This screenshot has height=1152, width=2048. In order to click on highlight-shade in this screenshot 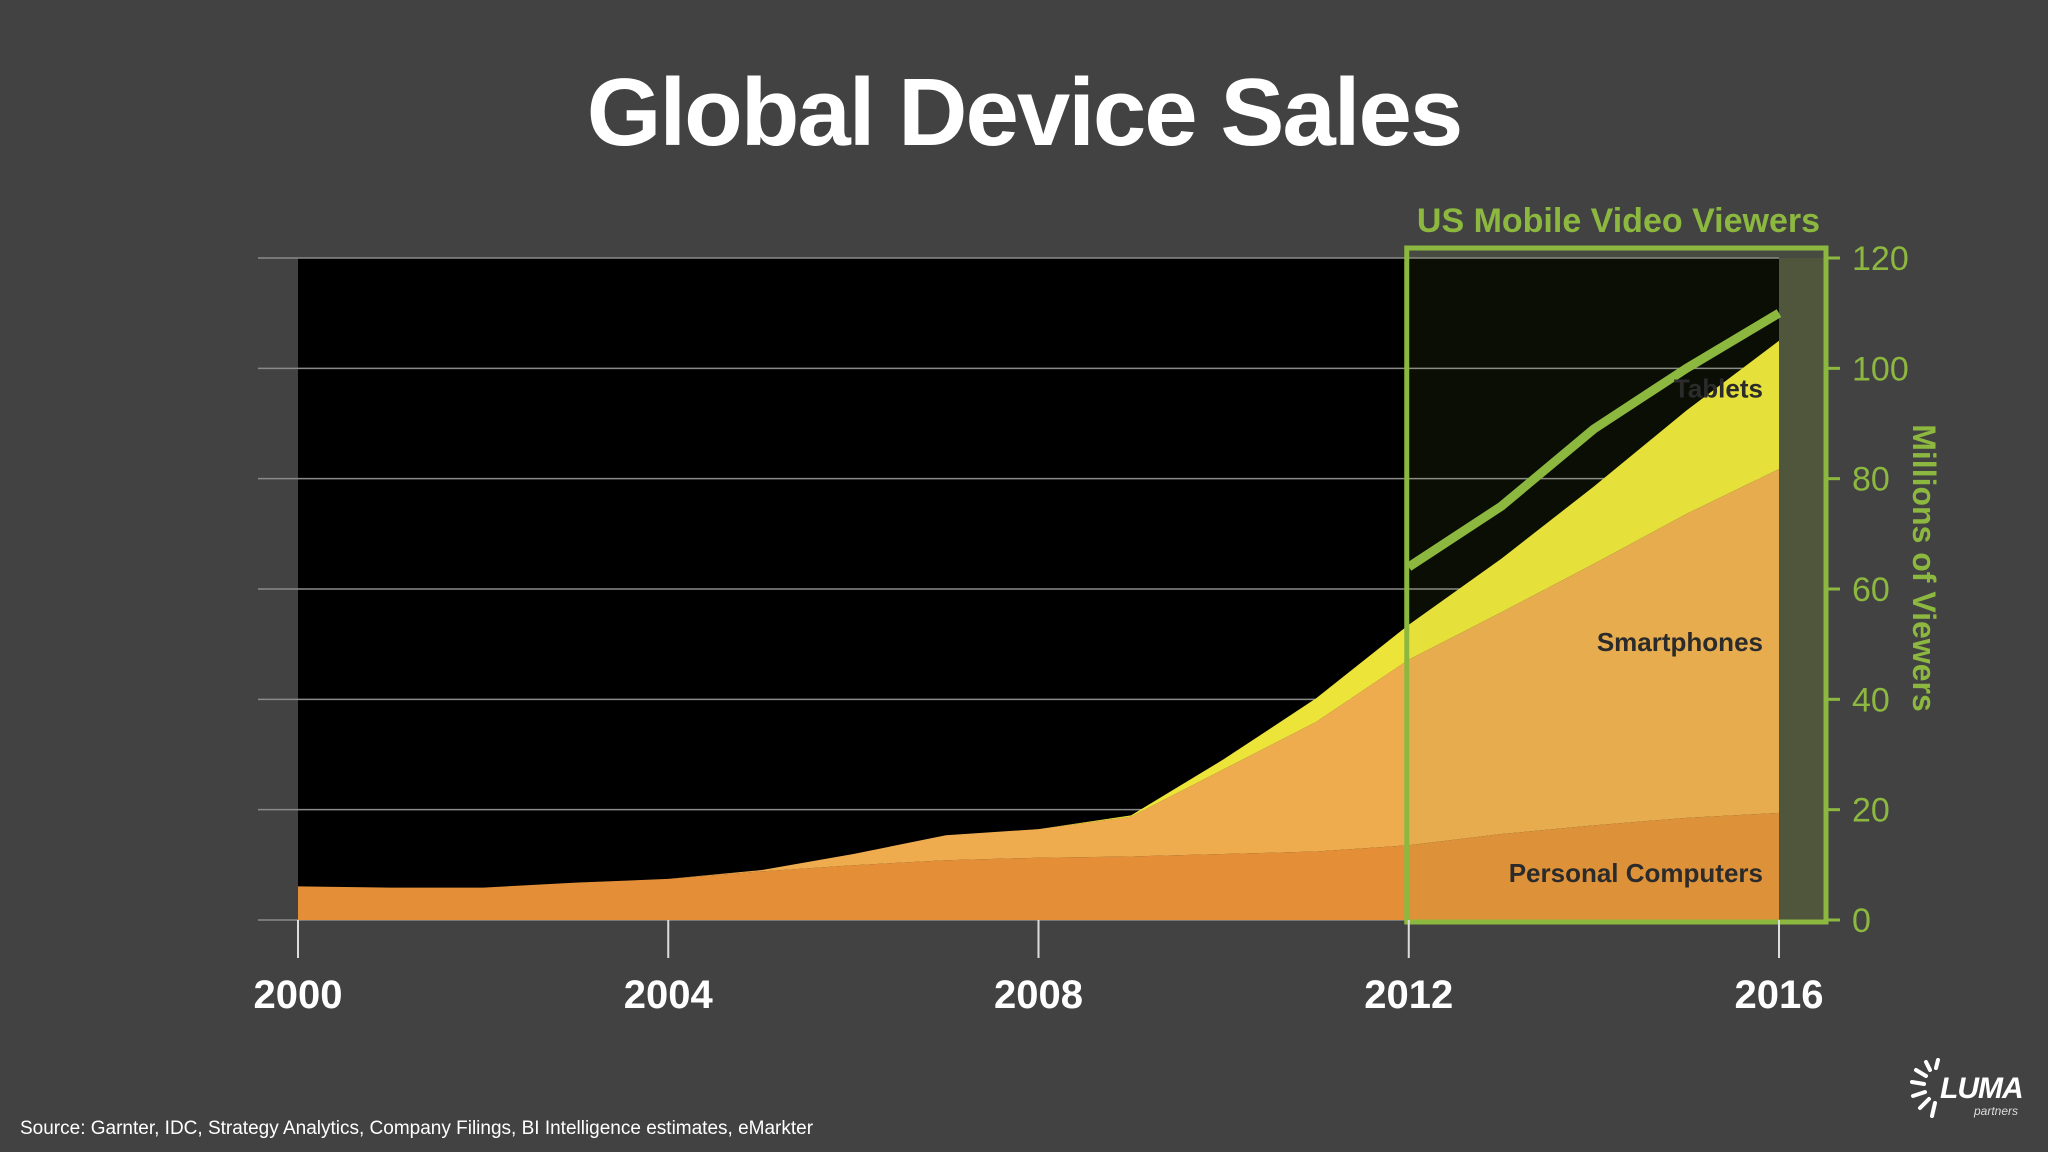, I will do `click(1802, 589)`.